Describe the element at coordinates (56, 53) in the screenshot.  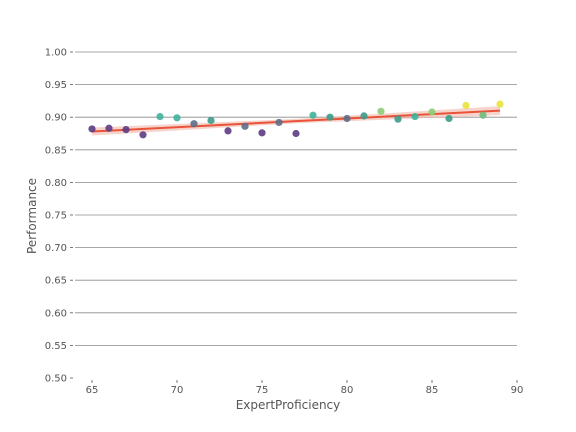
I see `y-tick-label: 1.00` at that location.